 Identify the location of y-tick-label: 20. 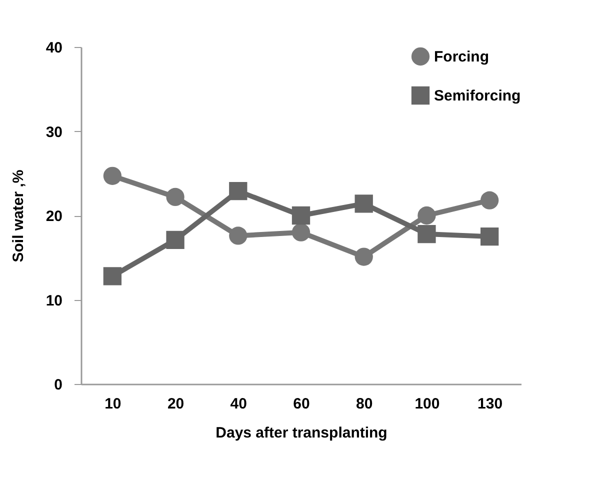
(54, 216).